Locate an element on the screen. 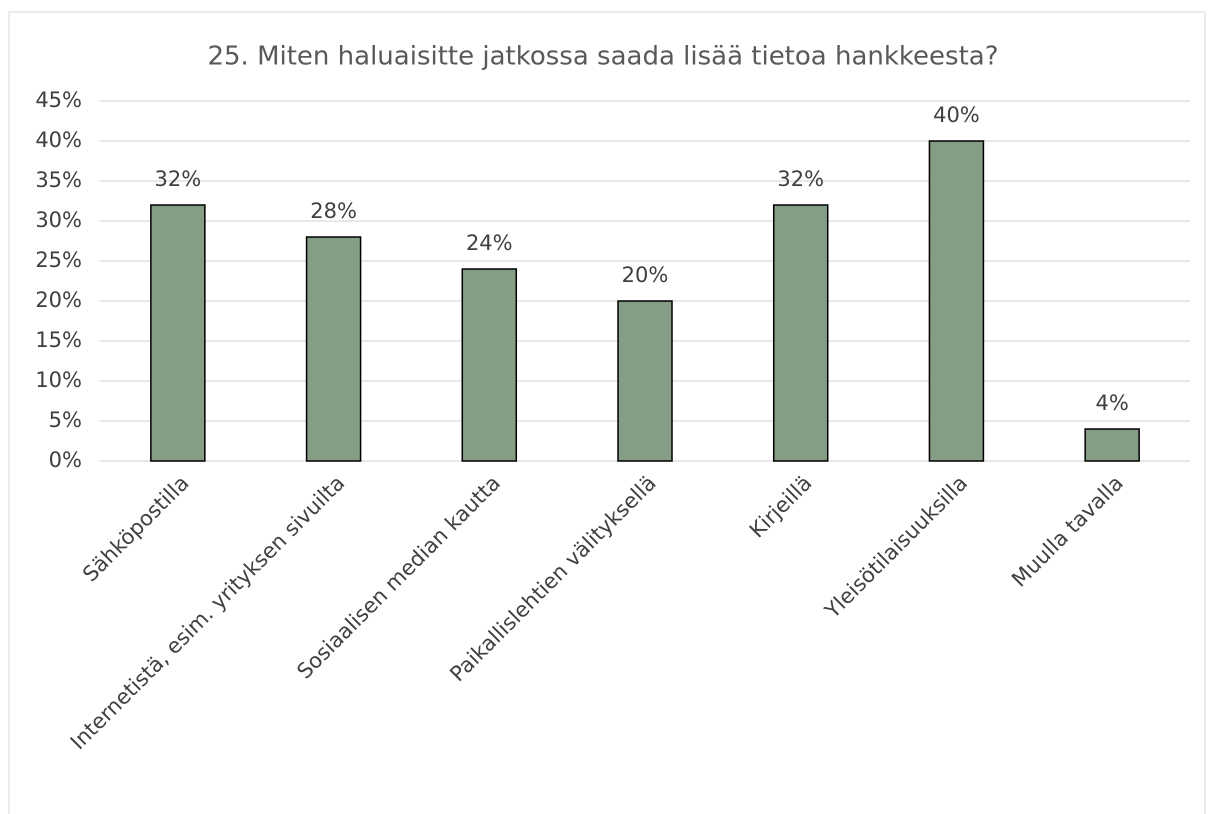 The width and height of the screenshot is (1208, 814). y-tick-label: 0% is located at coordinates (65, 460).